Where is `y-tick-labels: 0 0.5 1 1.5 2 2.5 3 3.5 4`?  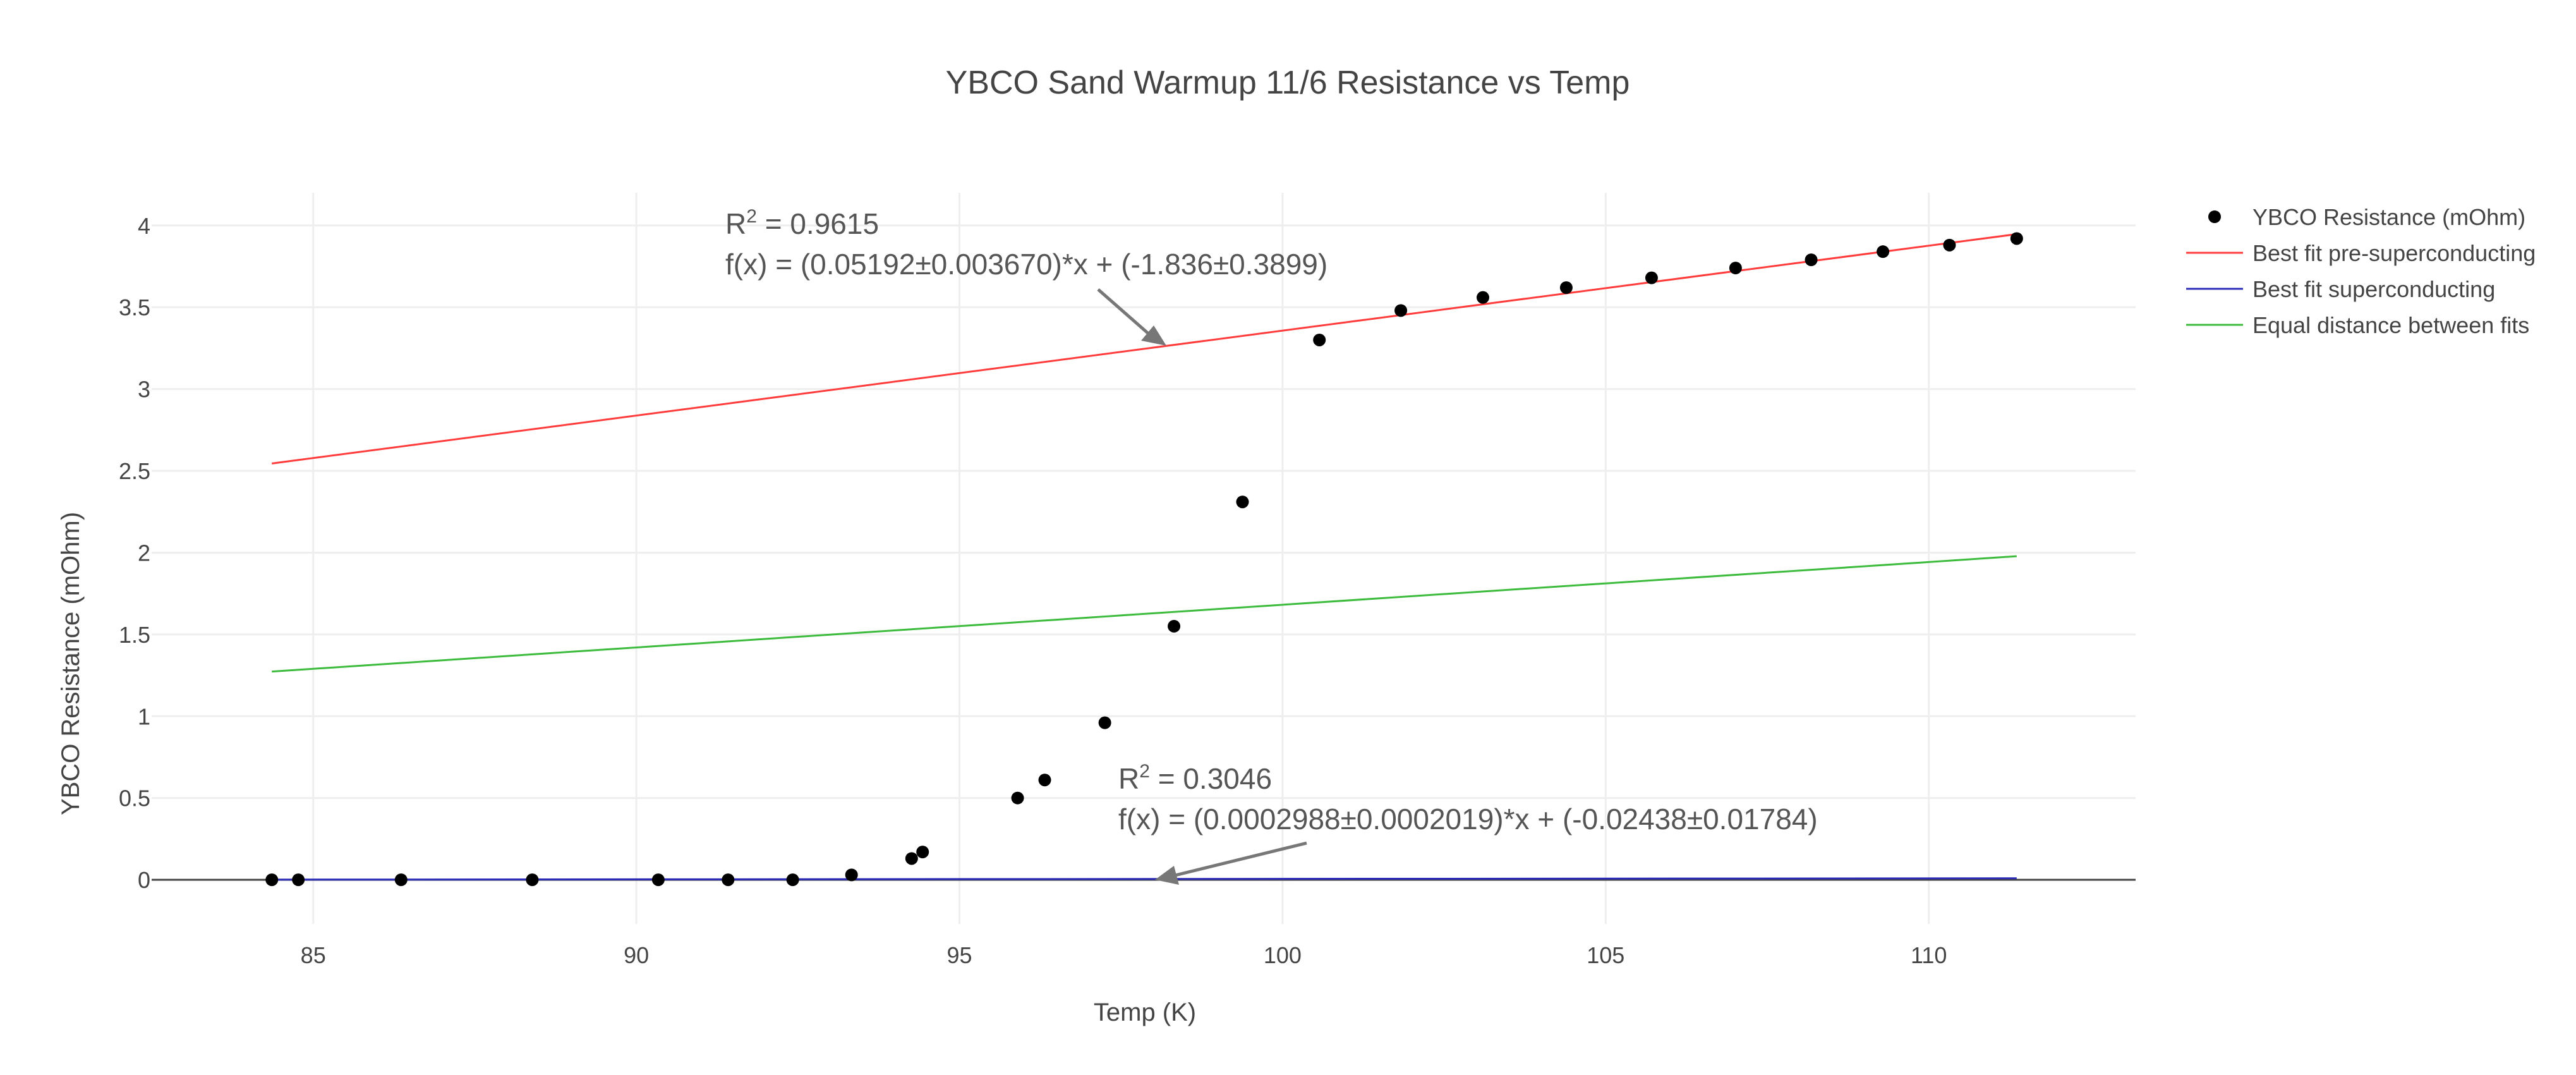
y-tick-labels: 0 0.5 1 1.5 2 2.5 3 3.5 4 is located at coordinates (134, 553).